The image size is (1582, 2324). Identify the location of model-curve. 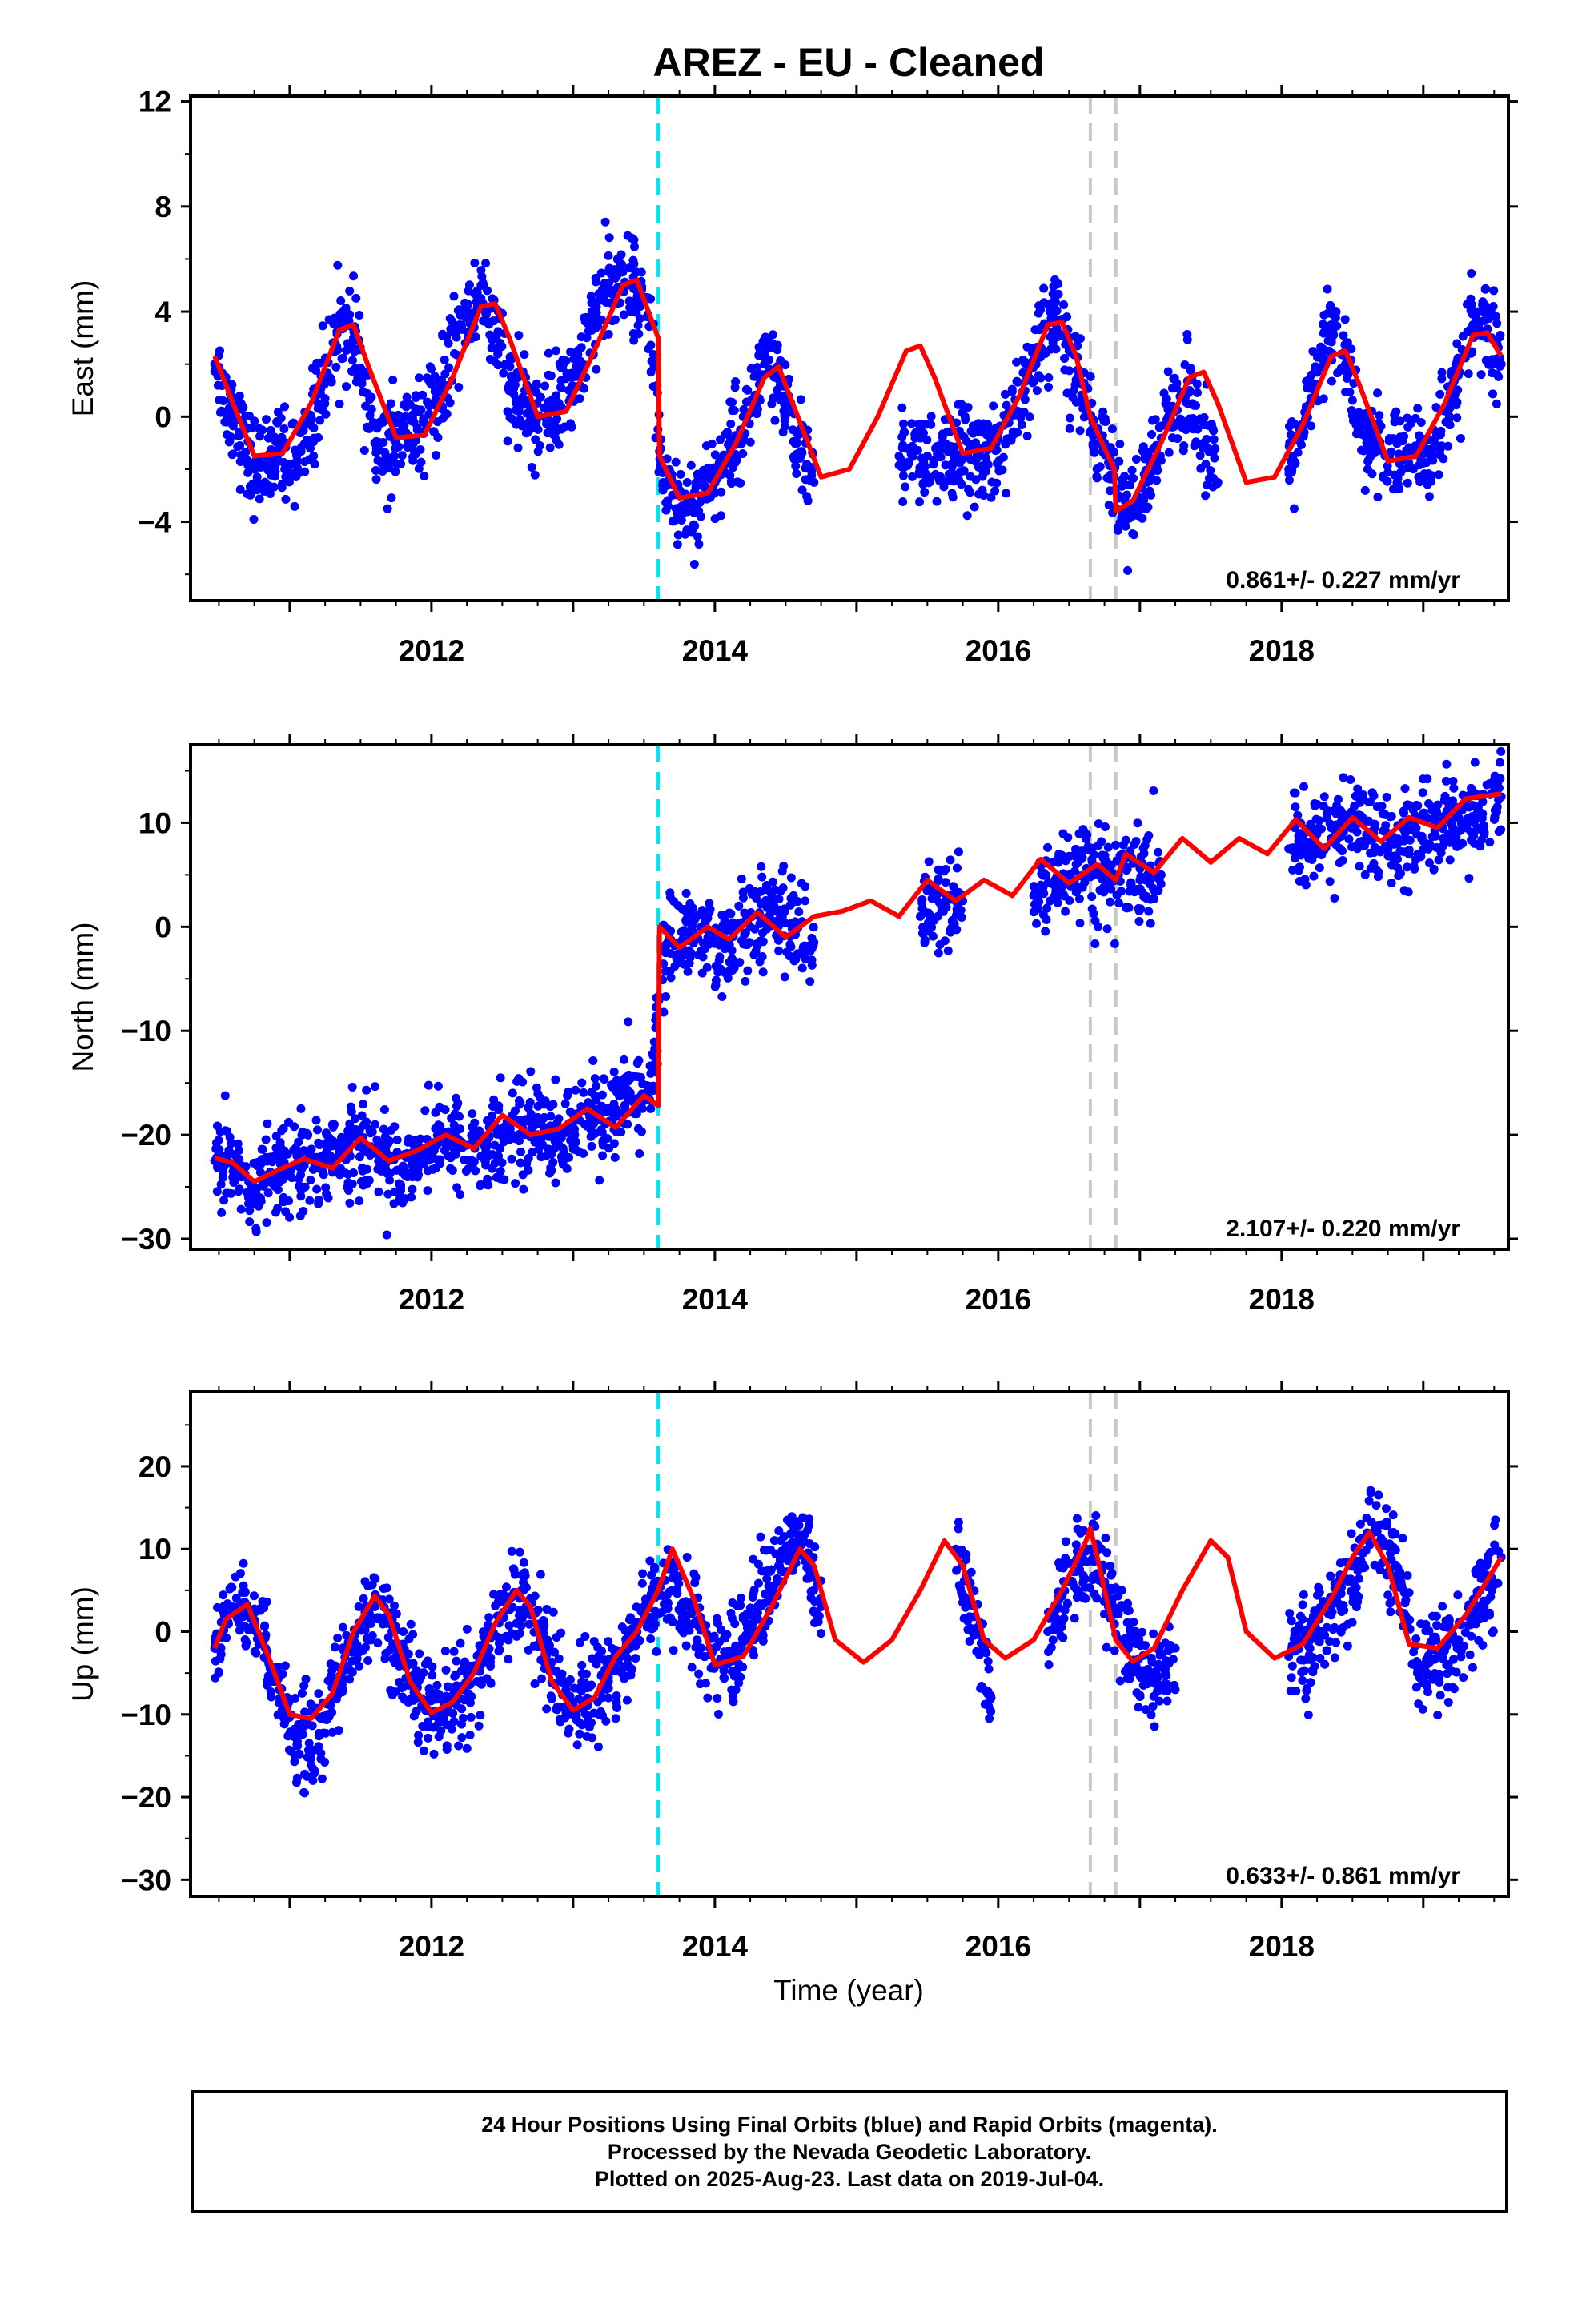
(858, 988).